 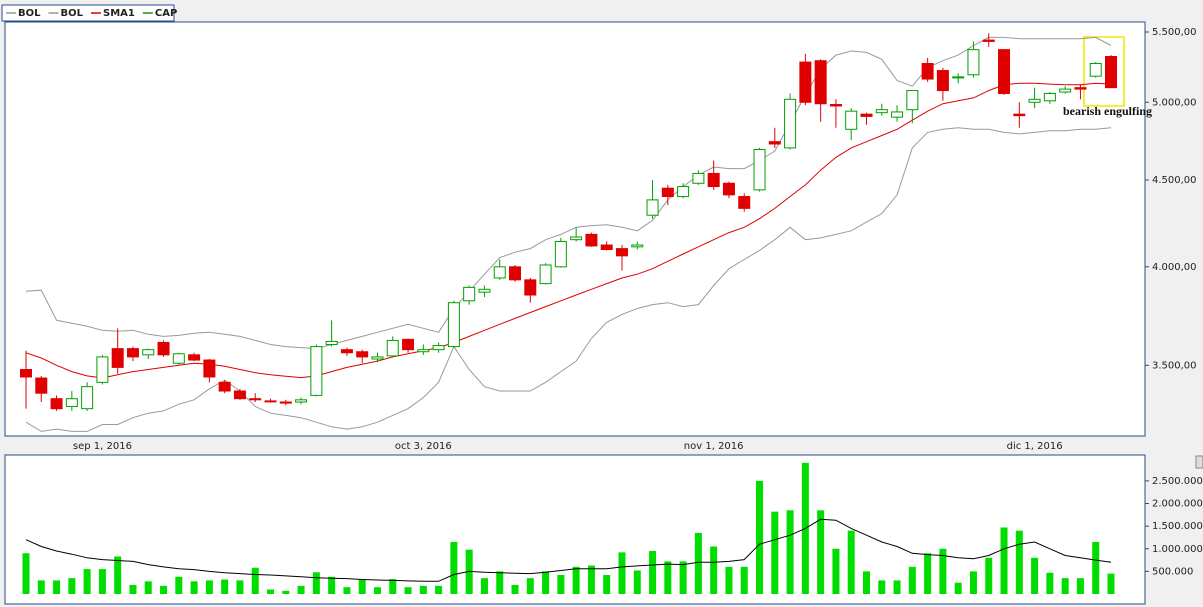 I want to click on highlight-box, so click(x=1104, y=71).